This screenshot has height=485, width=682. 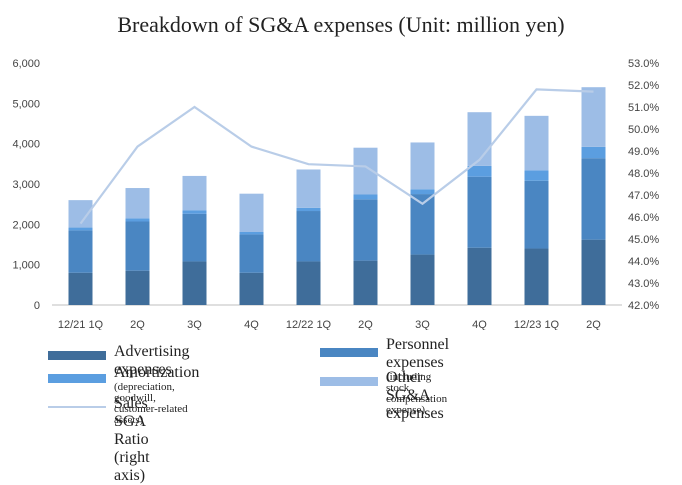 I want to click on y2-tick-label: 49.0%, so click(x=643, y=152).